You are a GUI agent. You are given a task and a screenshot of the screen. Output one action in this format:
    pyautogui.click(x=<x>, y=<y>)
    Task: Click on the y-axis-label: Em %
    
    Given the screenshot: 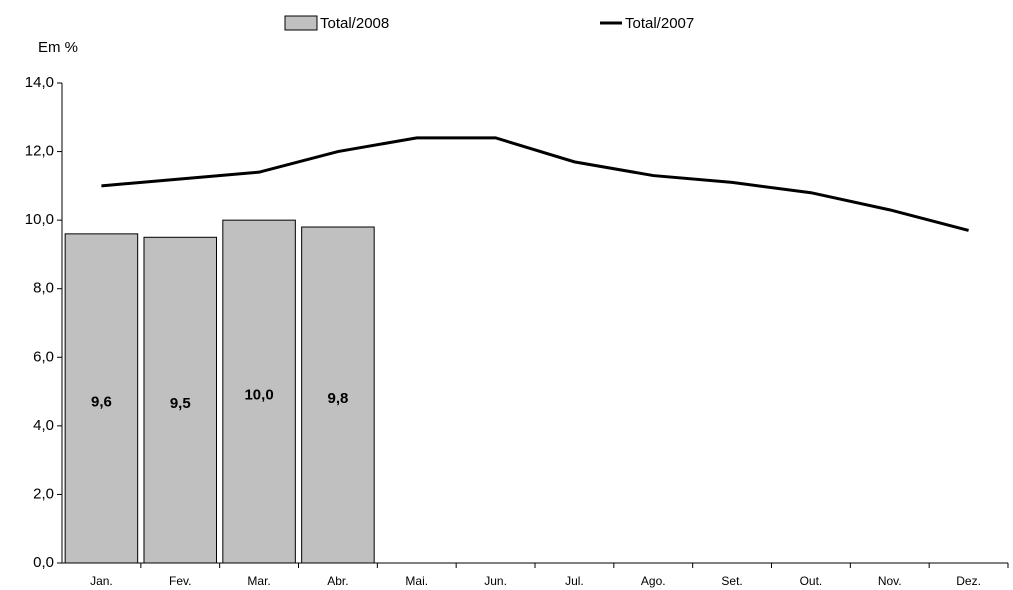 What is the action you would take?
    pyautogui.click(x=58, y=47)
    